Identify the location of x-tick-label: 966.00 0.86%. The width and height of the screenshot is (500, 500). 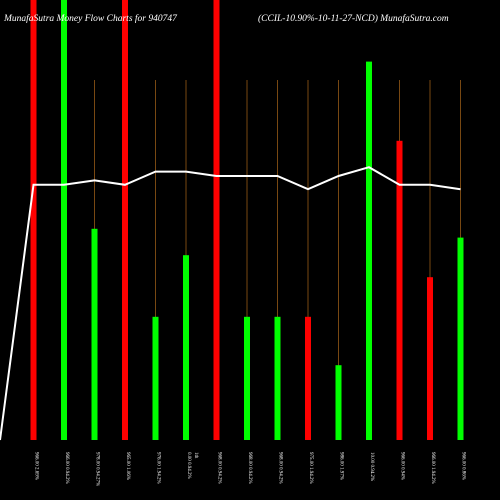
(463, 466).